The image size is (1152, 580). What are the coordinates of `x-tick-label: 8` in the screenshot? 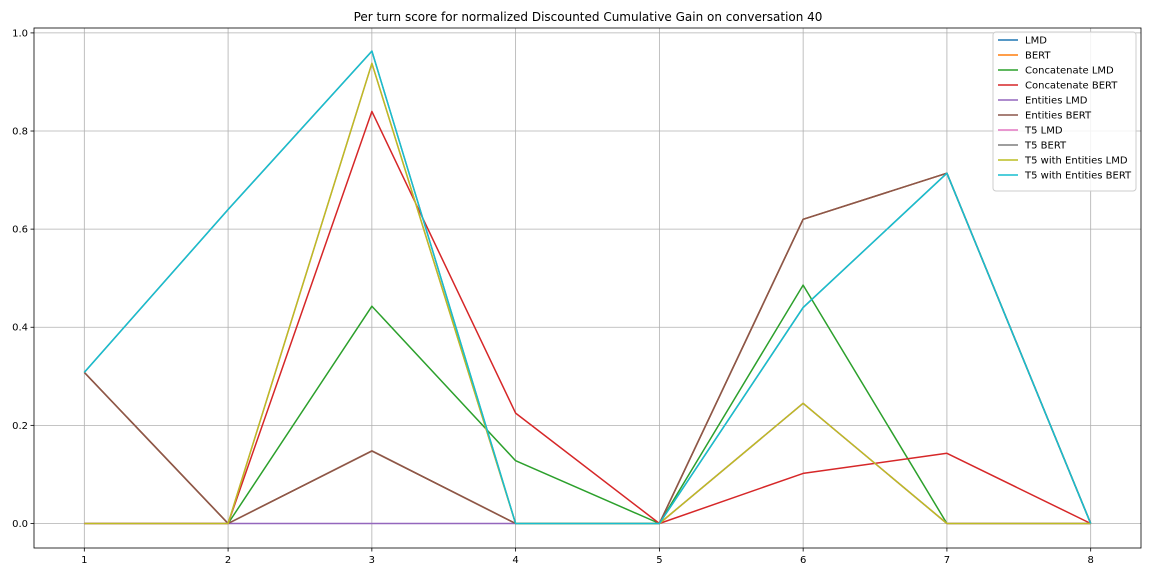 It's located at (1090, 560).